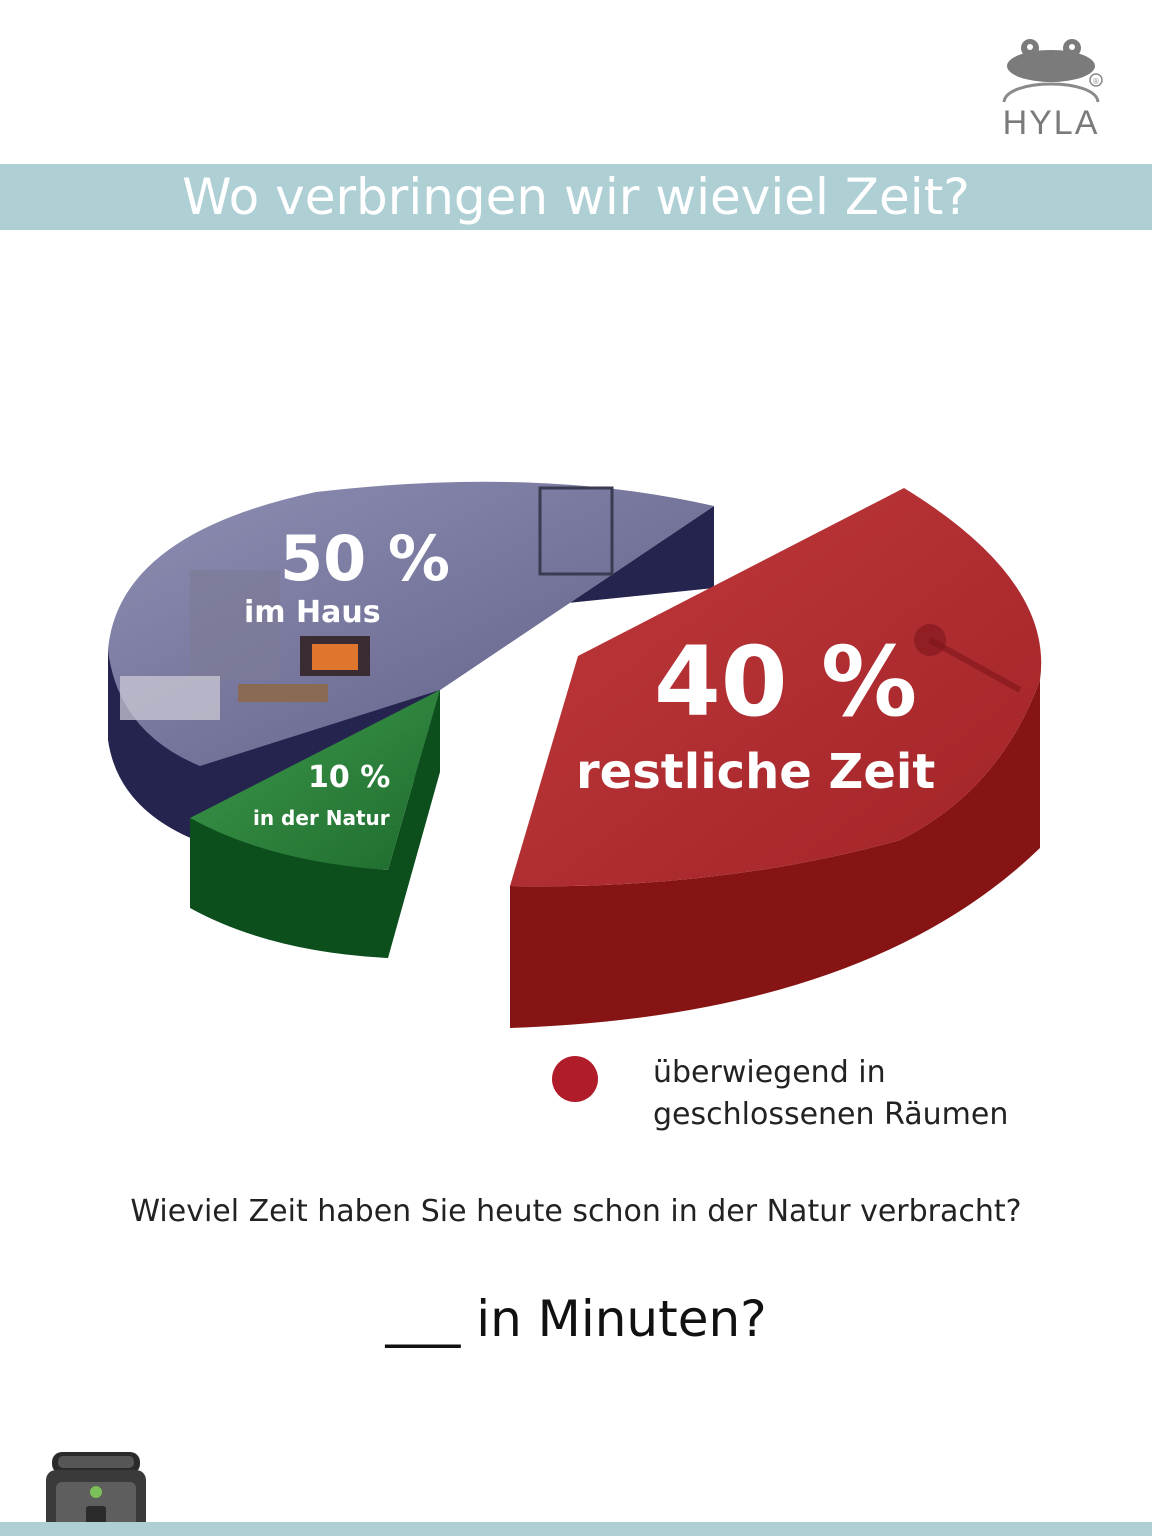 The image size is (1152, 1540). Describe the element at coordinates (1051, 123) in the screenshot. I see `logo-text: HYLA` at that location.